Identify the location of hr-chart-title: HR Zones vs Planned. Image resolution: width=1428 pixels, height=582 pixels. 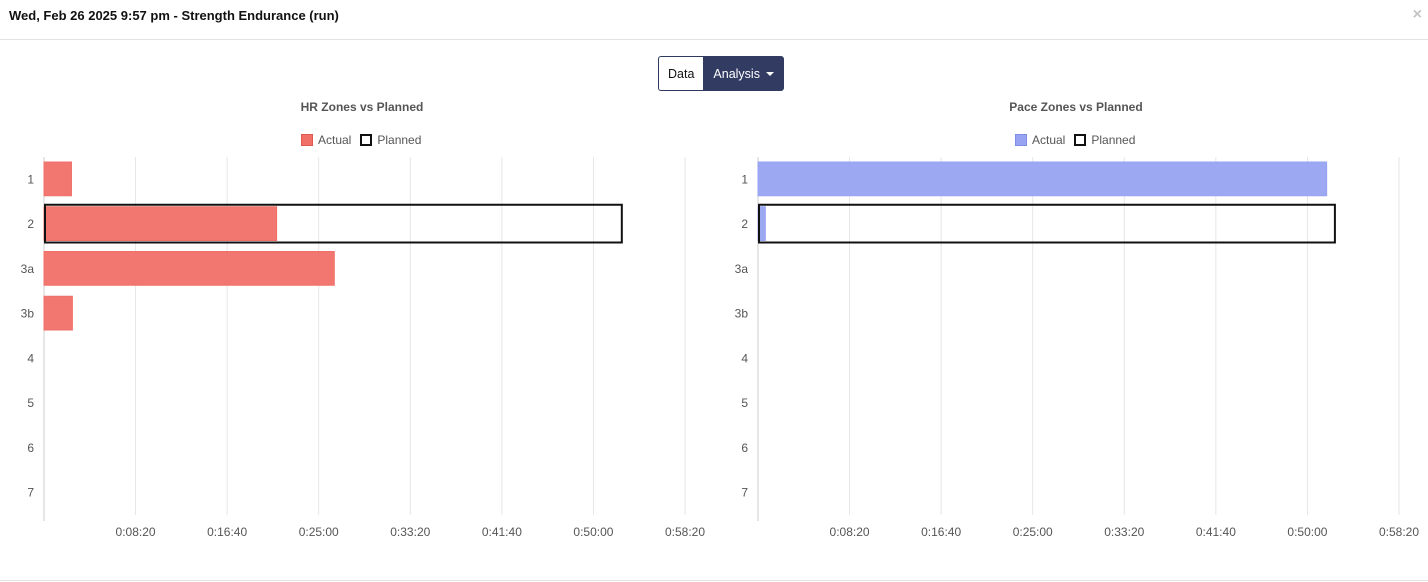
(362, 107).